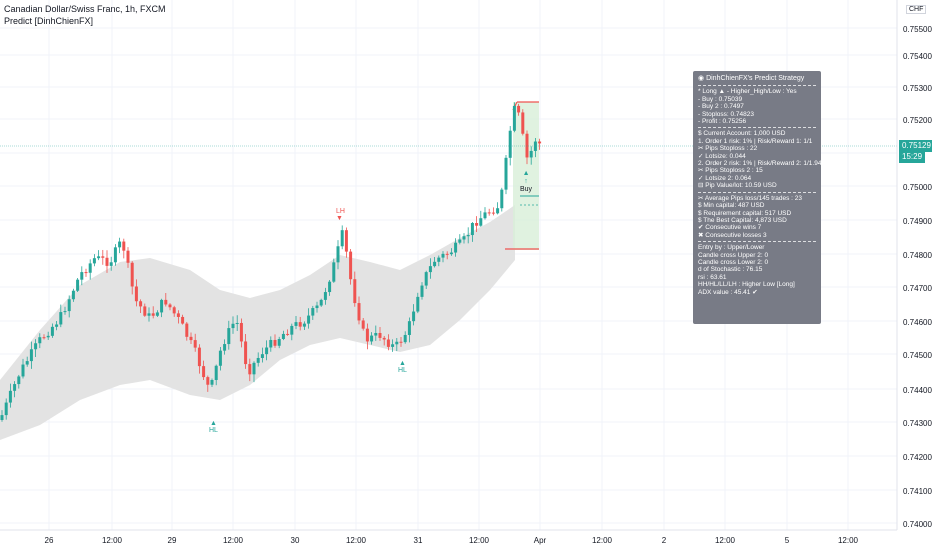  I want to click on panel-divider, so click(757, 192).